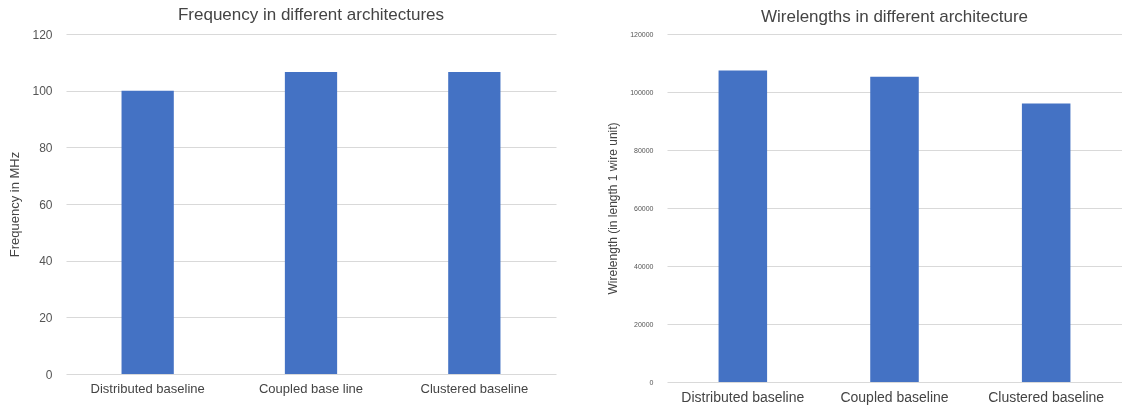  Describe the element at coordinates (42, 91) in the screenshot. I see `y-tick-label: 100` at that location.